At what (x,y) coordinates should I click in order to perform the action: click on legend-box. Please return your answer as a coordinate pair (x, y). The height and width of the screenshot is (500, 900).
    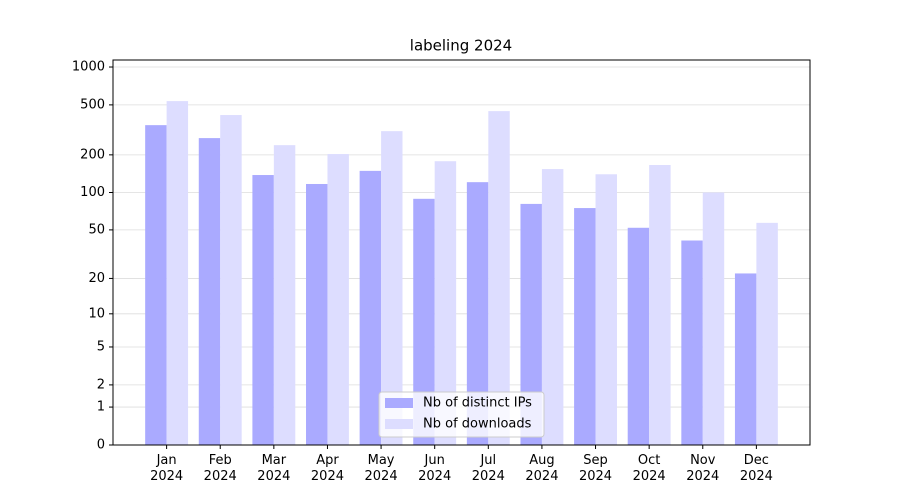
    Looking at the image, I should click on (461, 414).